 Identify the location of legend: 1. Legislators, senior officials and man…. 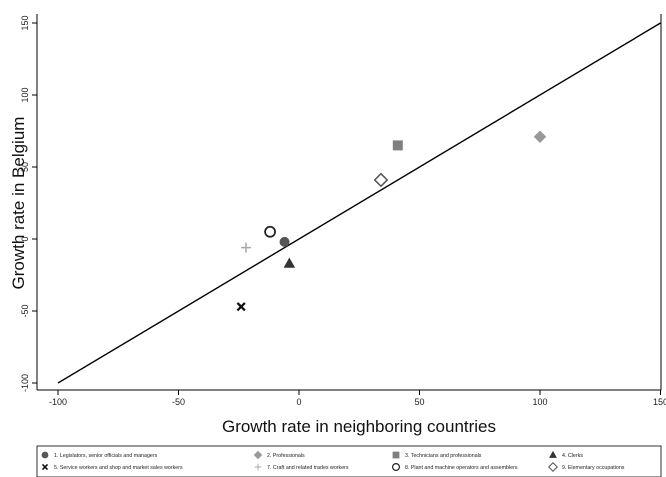
(349, 461).